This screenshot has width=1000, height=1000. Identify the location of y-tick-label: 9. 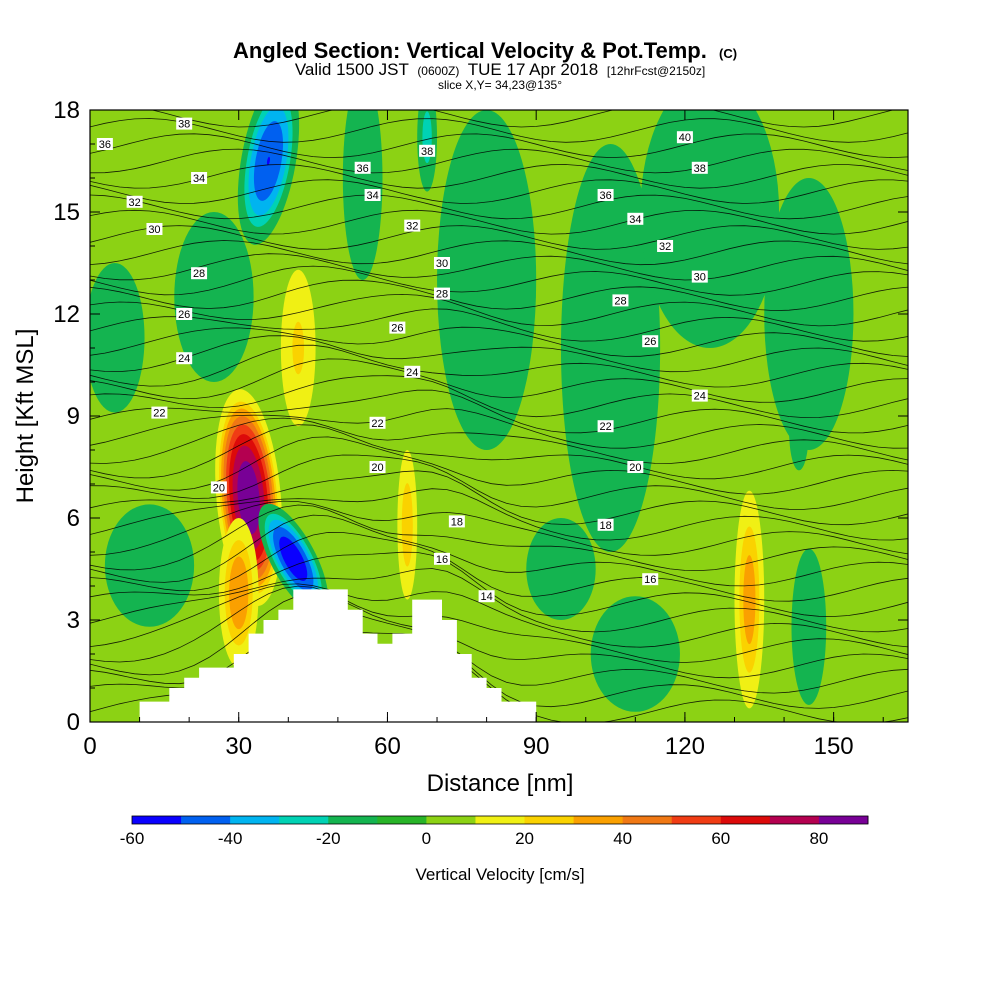
(73, 416).